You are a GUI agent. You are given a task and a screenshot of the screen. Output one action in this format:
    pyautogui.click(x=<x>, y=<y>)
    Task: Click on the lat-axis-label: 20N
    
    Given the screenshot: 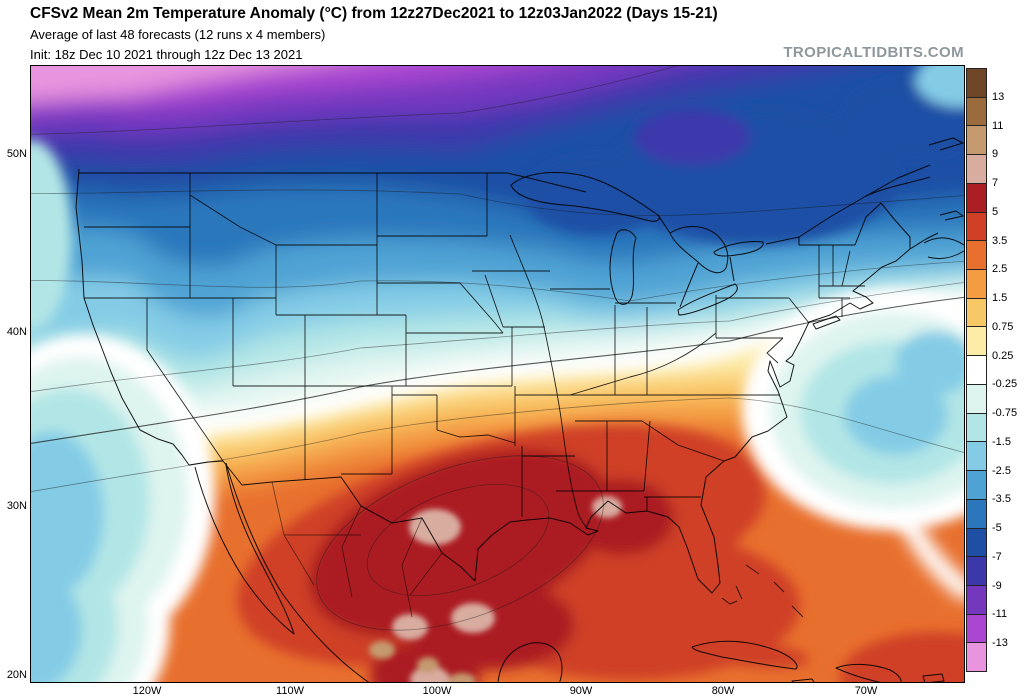 What is the action you would take?
    pyautogui.click(x=16, y=675)
    